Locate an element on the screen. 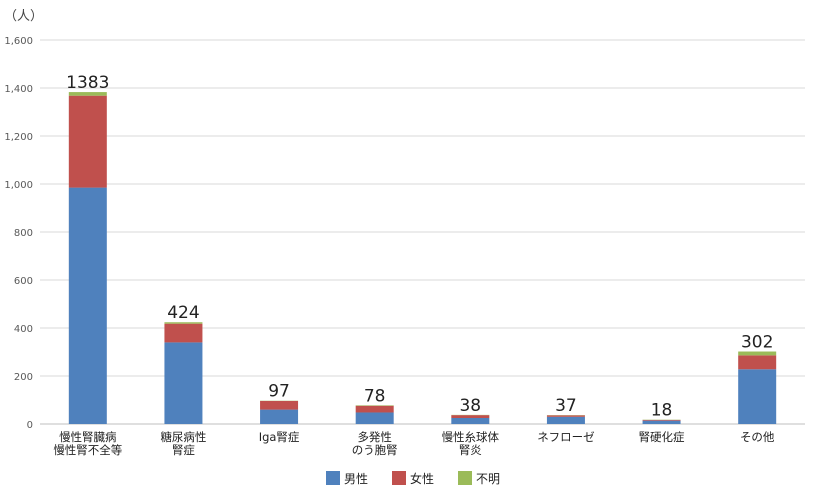 The height and width of the screenshot is (497, 819). category-label: 多発性 is located at coordinates (374, 437).